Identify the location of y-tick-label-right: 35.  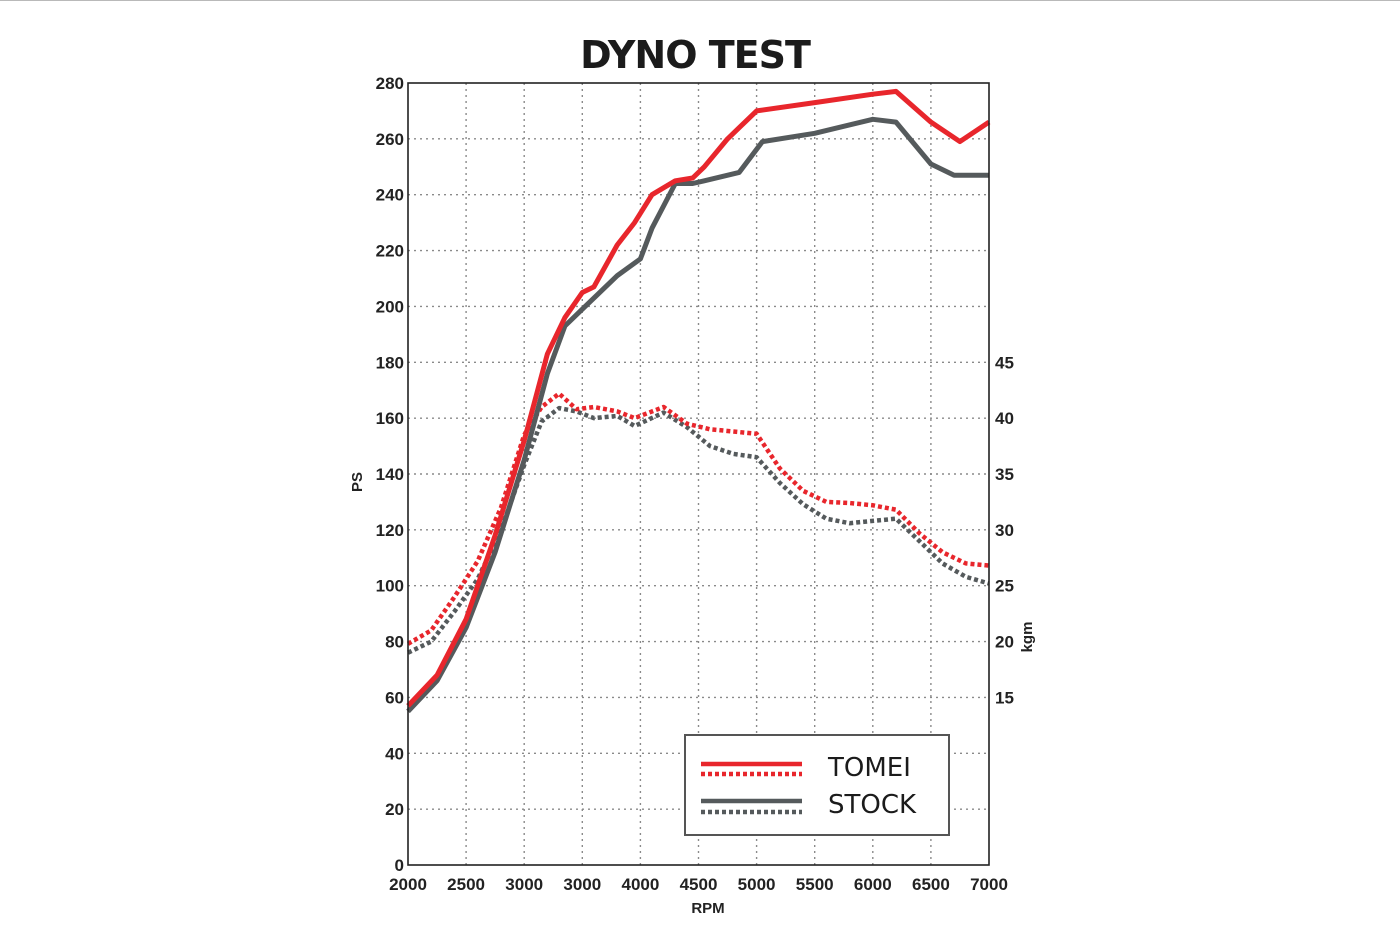
(1004, 474).